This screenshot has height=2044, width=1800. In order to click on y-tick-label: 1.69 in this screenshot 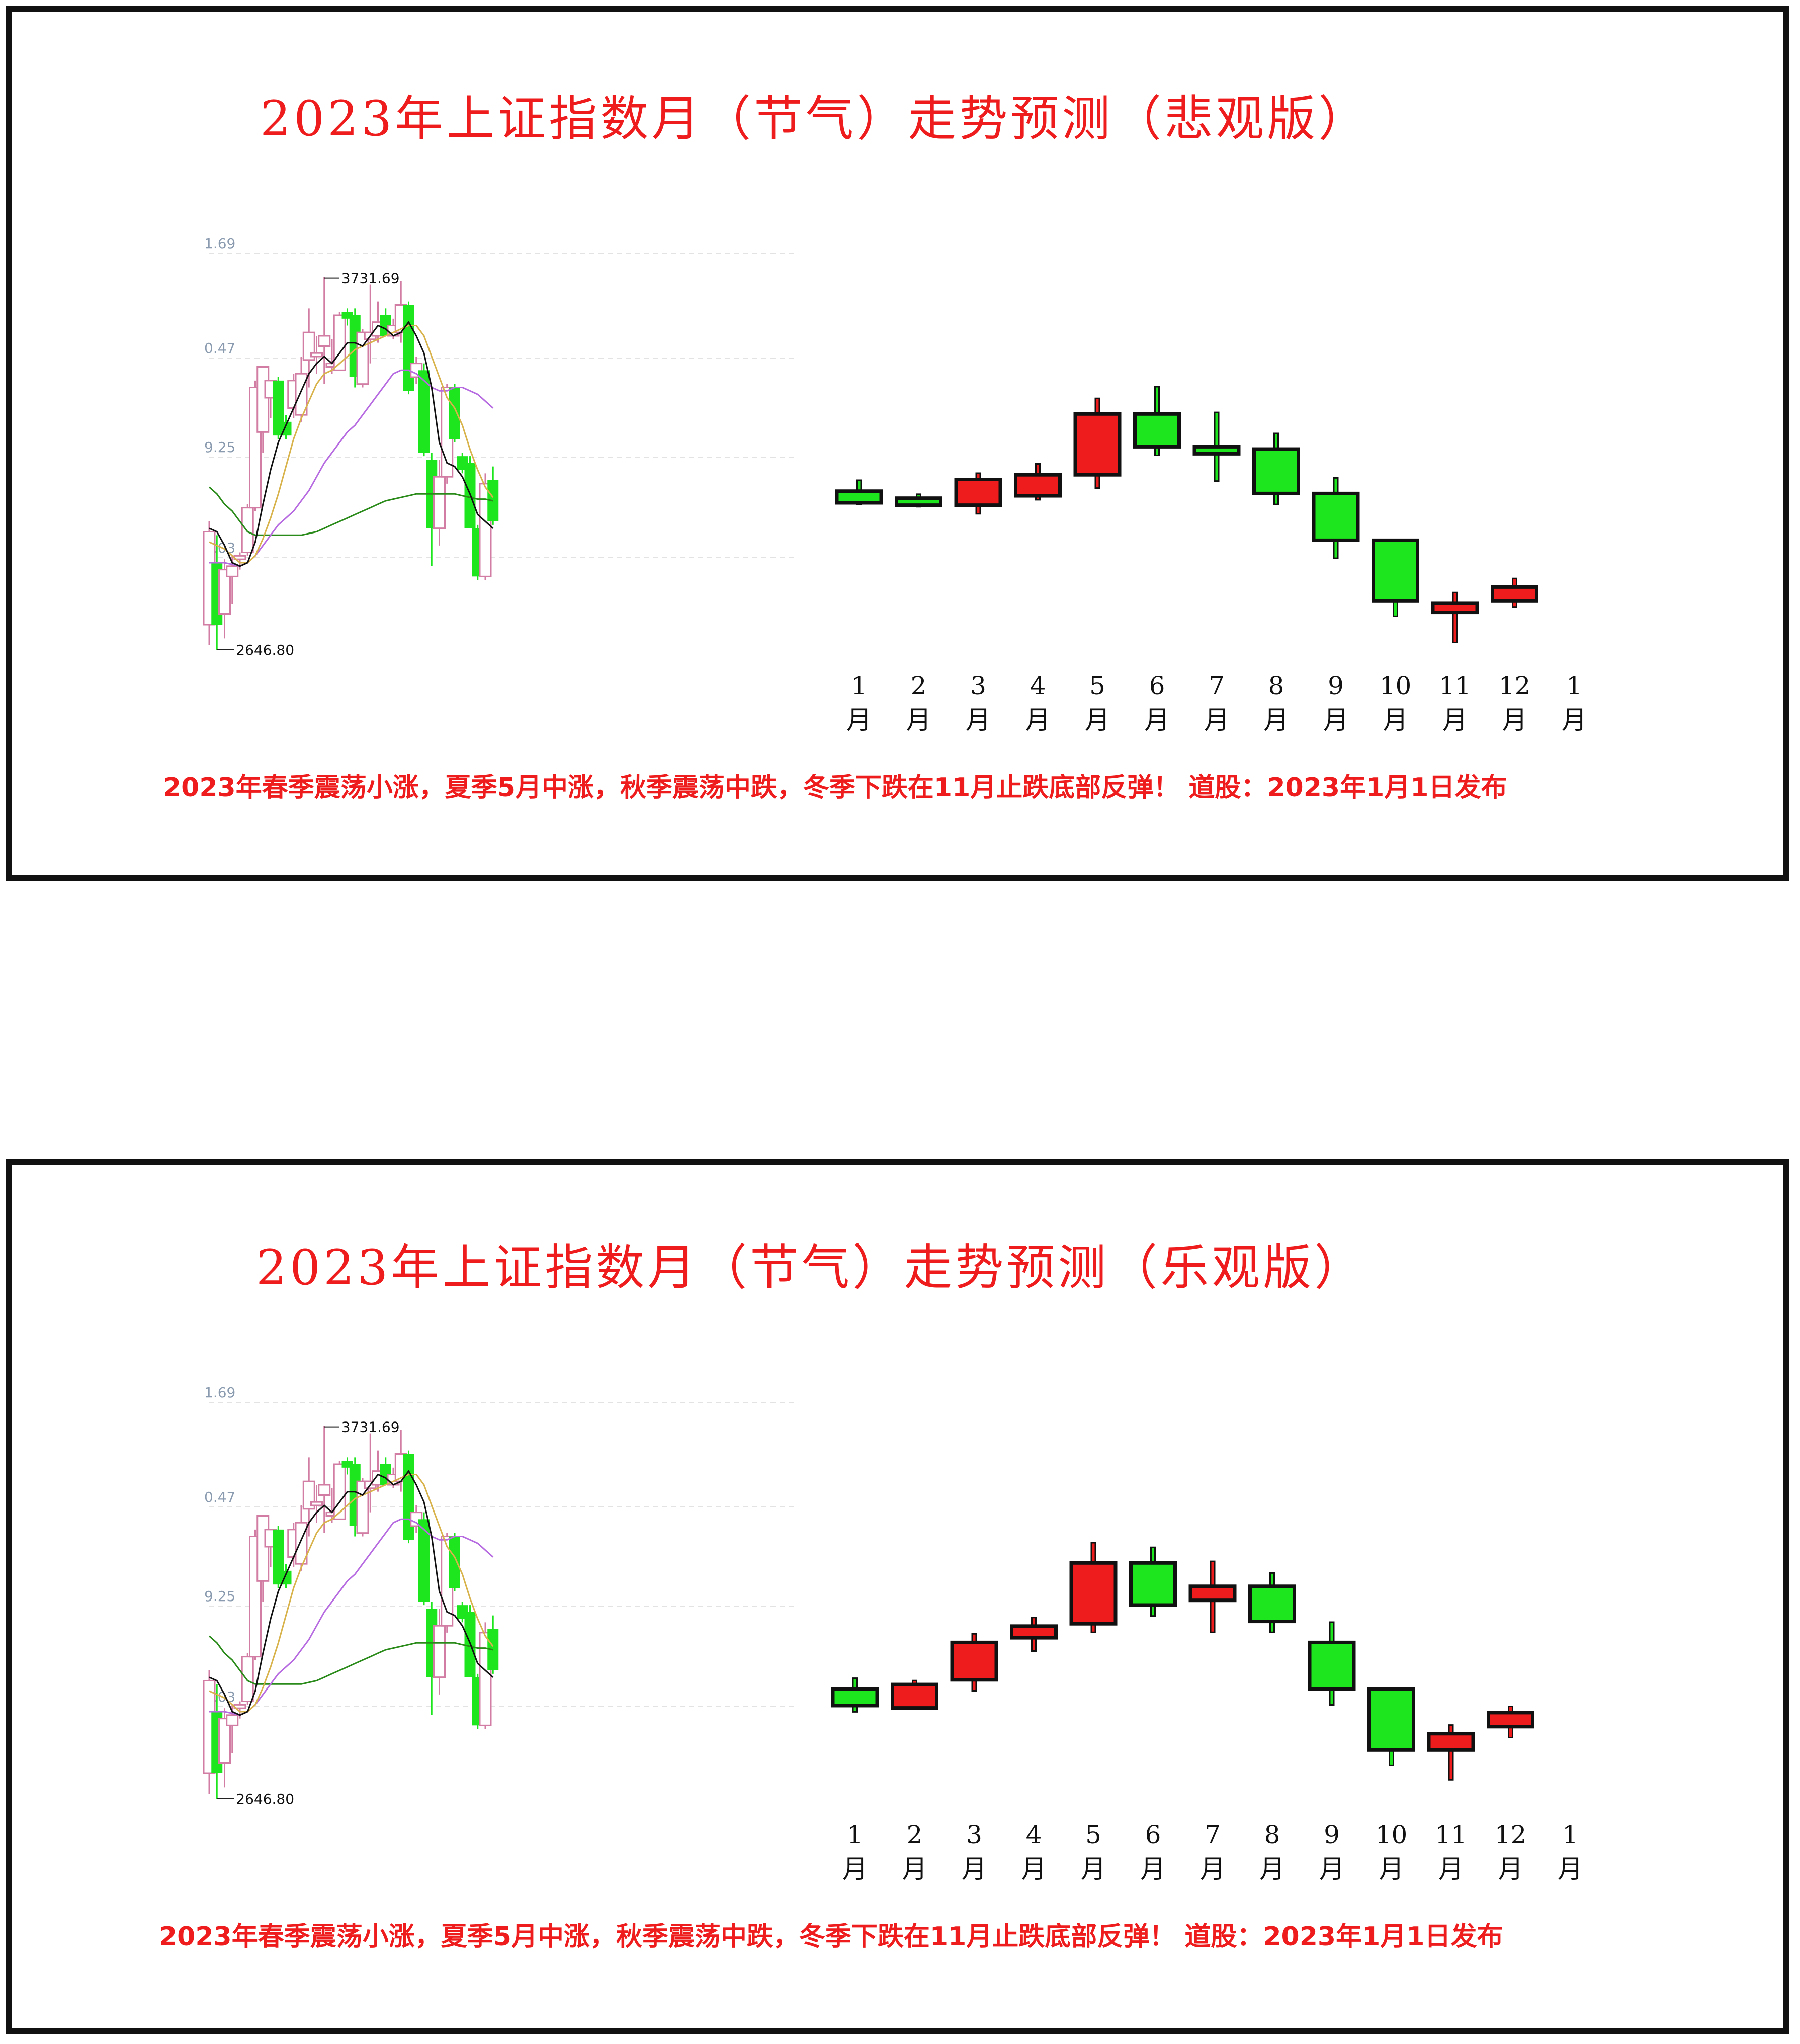, I will do `click(219, 243)`.